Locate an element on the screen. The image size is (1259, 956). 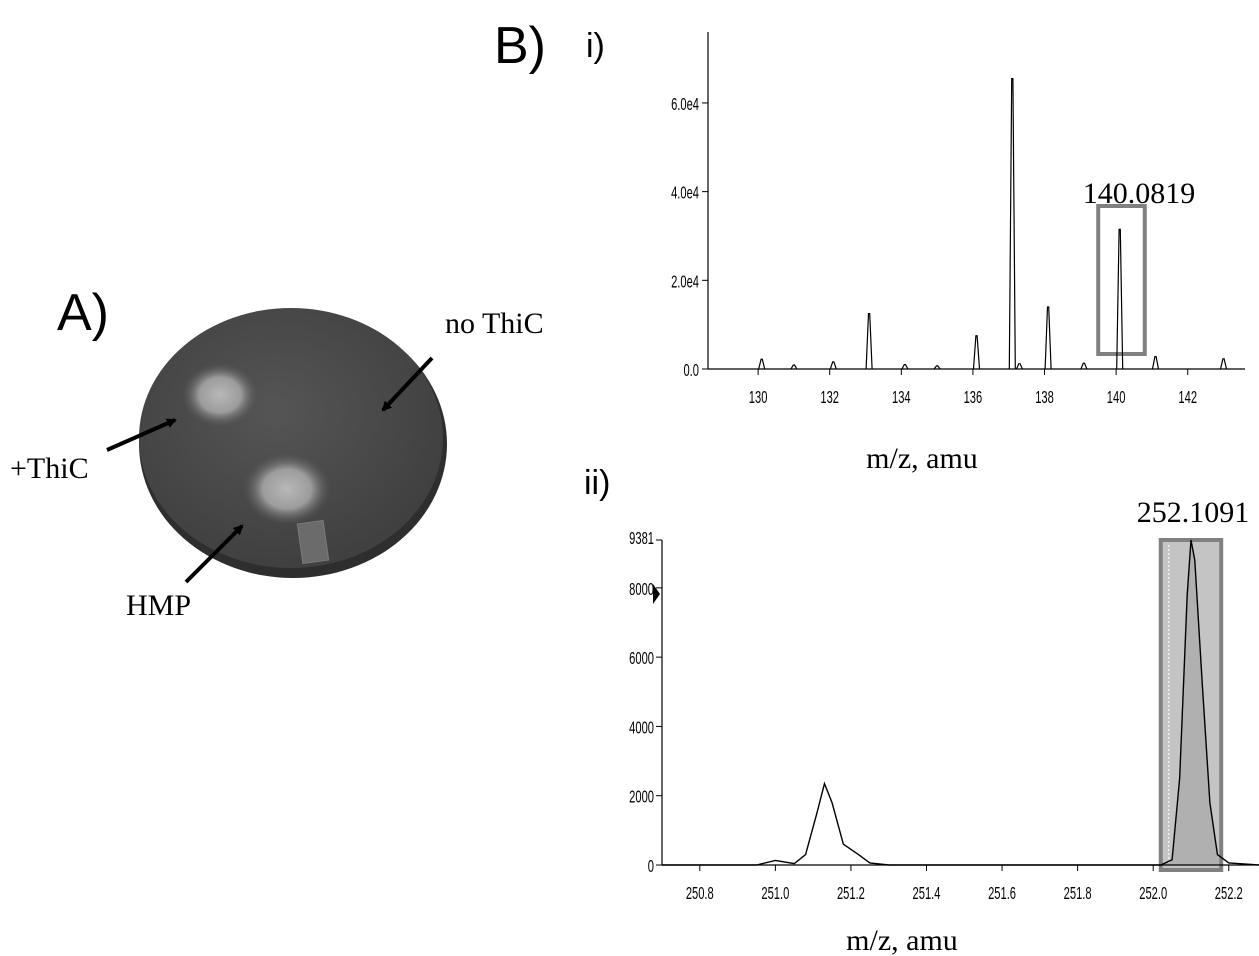
x-axis-title-ii: m/z, amu is located at coordinates (902, 940).